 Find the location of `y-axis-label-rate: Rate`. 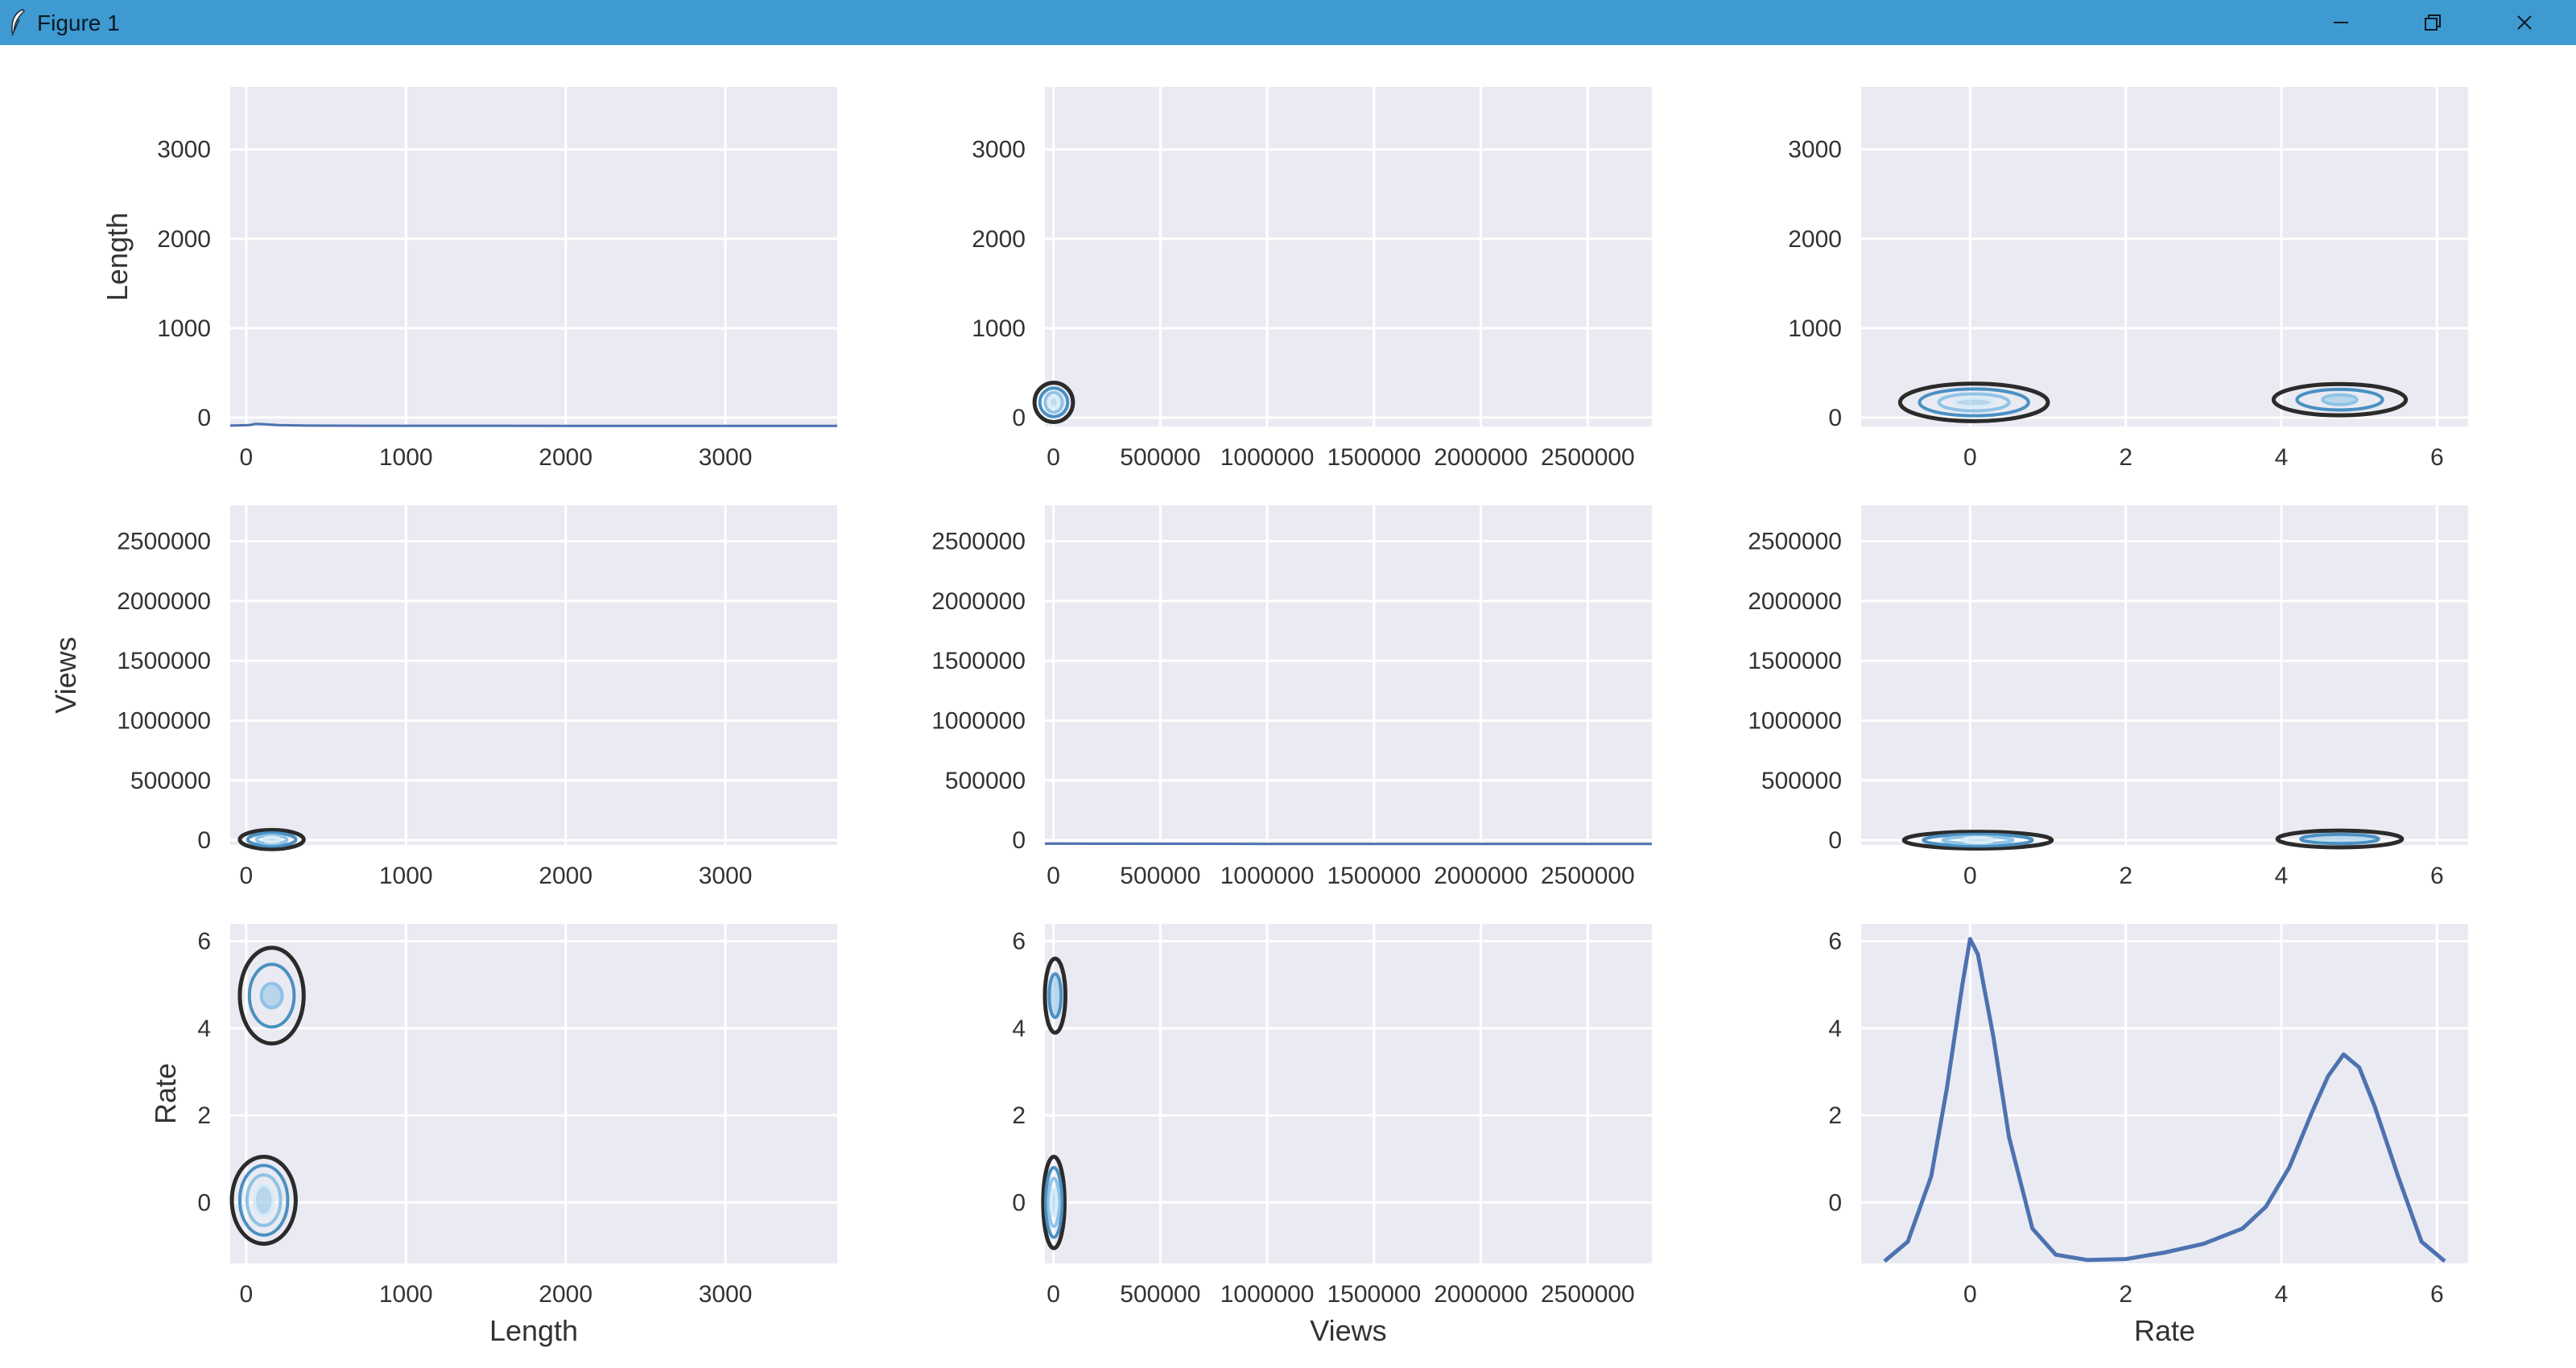

y-axis-label-rate: Rate is located at coordinates (165, 1093).